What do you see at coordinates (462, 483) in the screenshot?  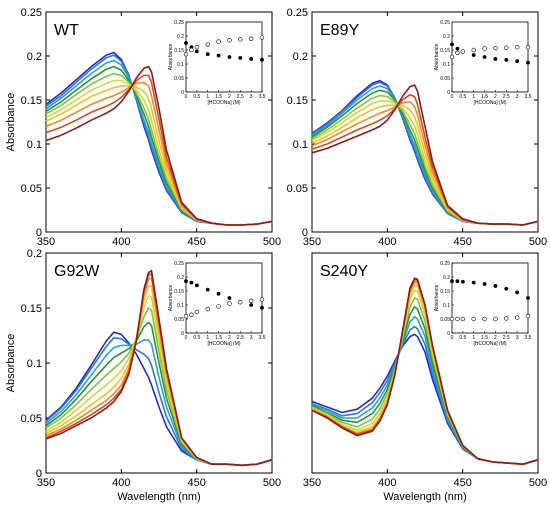 I see `x-tick-label: 450` at bounding box center [462, 483].